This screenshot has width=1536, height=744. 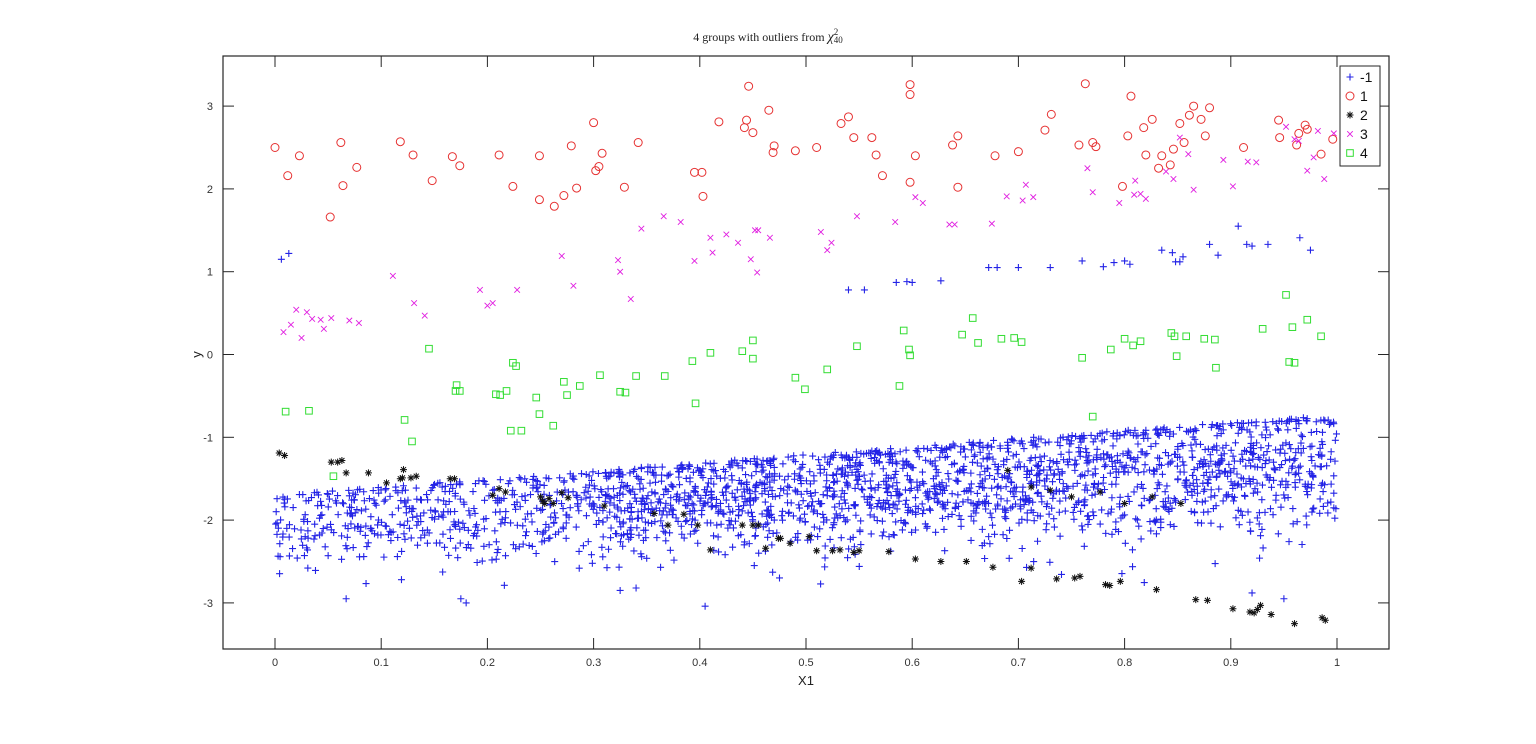 I want to click on x-tick-label: 0.7, so click(x=1018, y=663).